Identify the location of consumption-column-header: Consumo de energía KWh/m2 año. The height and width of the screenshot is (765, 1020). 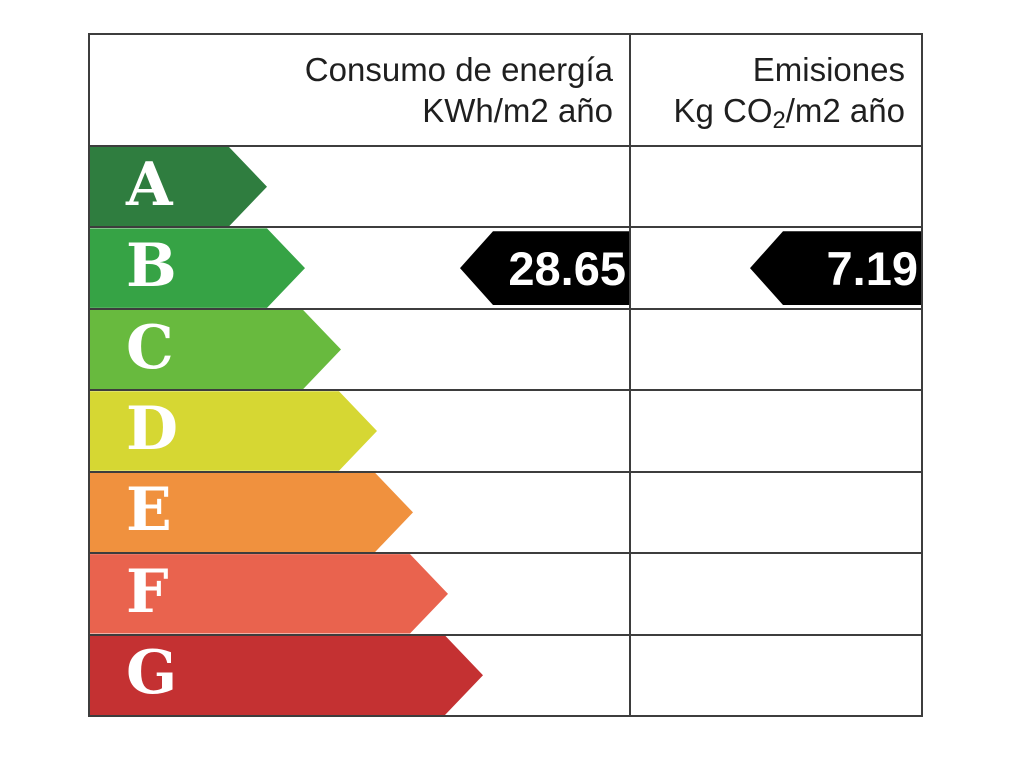
(359, 90).